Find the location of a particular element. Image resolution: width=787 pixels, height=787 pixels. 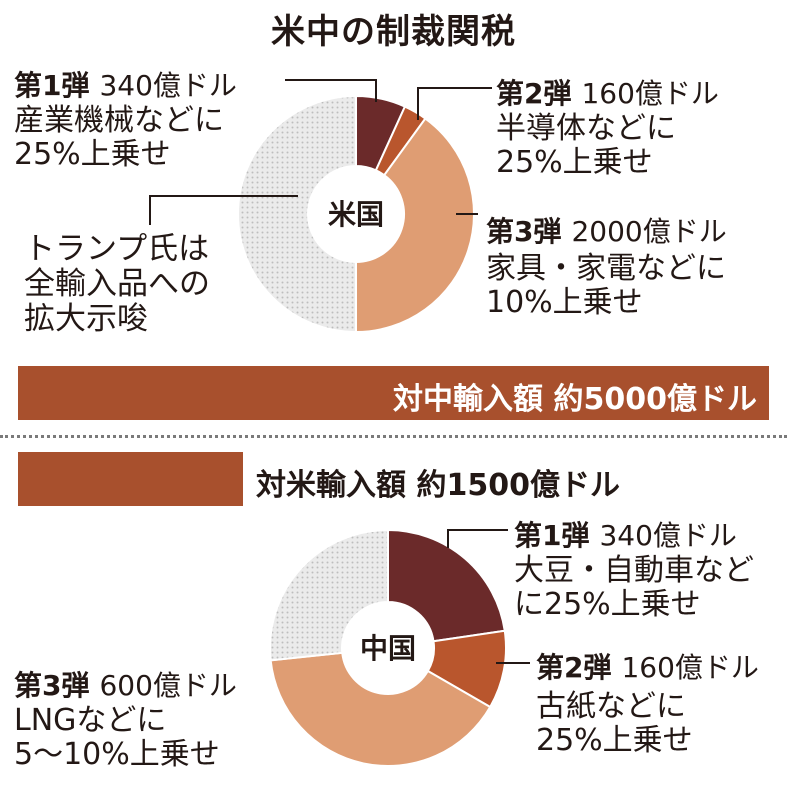

us-center-label: 米国 is located at coordinates (356, 214).